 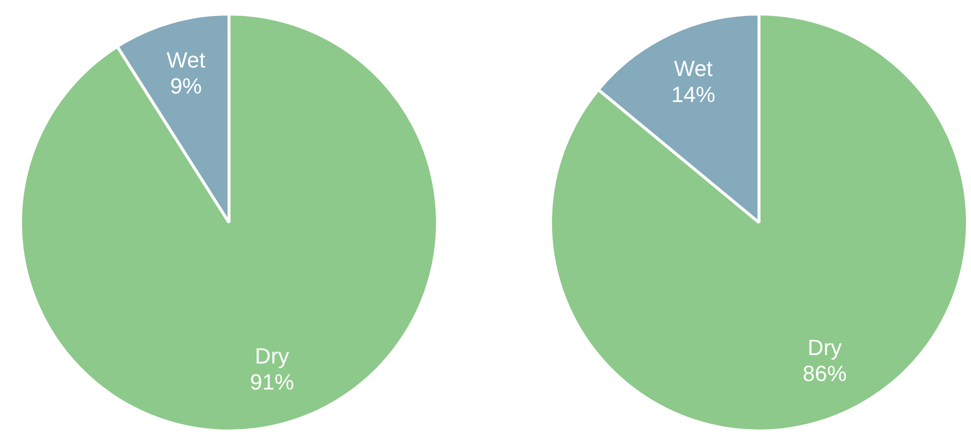 What do you see at coordinates (824, 373) in the screenshot?
I see `data-label: 86%` at bounding box center [824, 373].